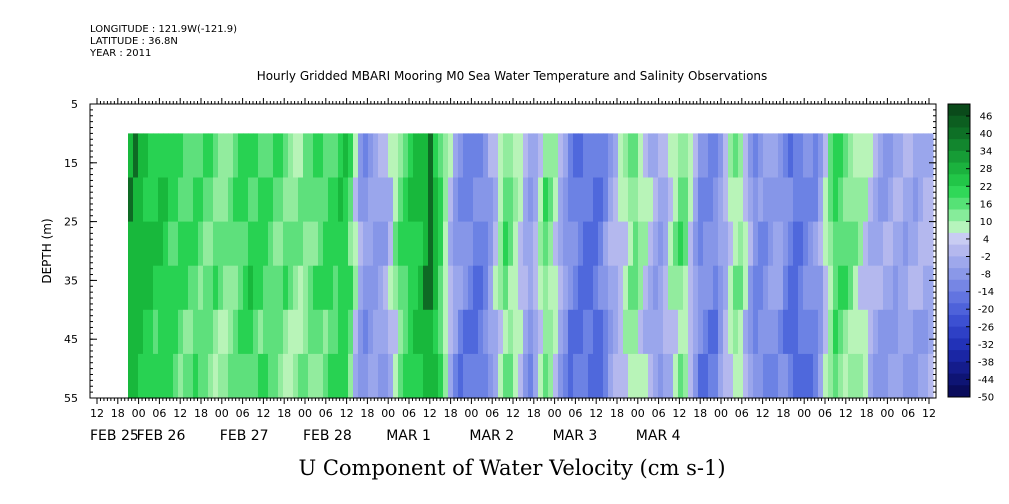  Describe the element at coordinates (139, 413) in the screenshot. I see `x-tick-label: 00` at that location.